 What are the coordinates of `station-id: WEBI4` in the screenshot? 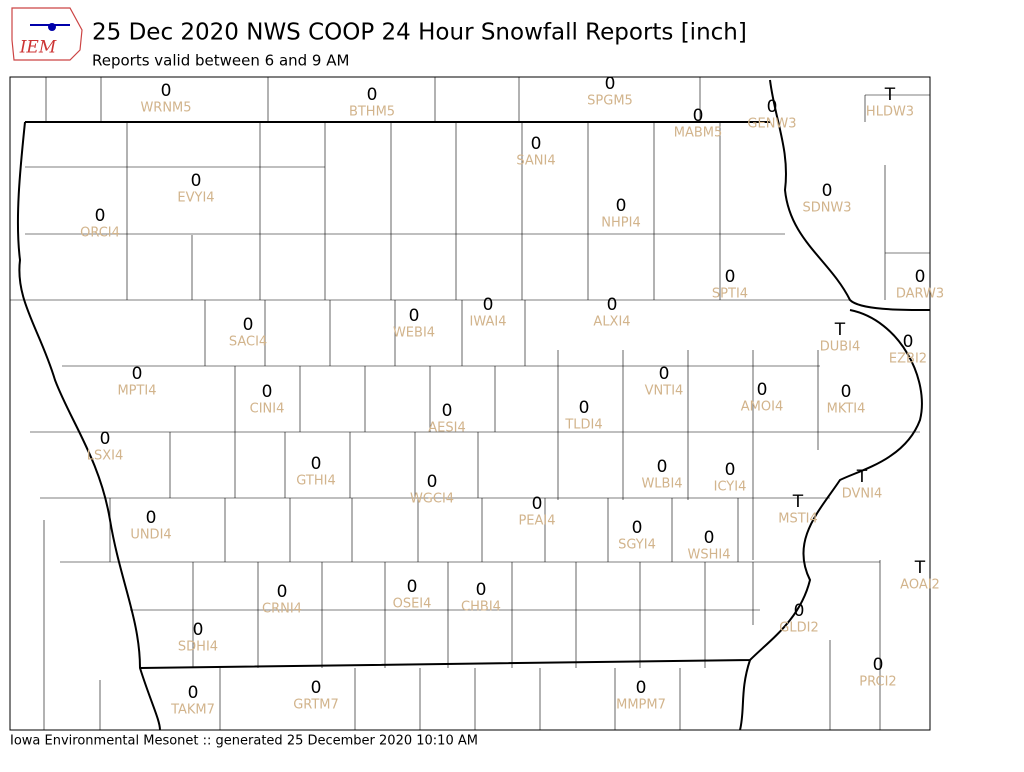 It's located at (414, 333).